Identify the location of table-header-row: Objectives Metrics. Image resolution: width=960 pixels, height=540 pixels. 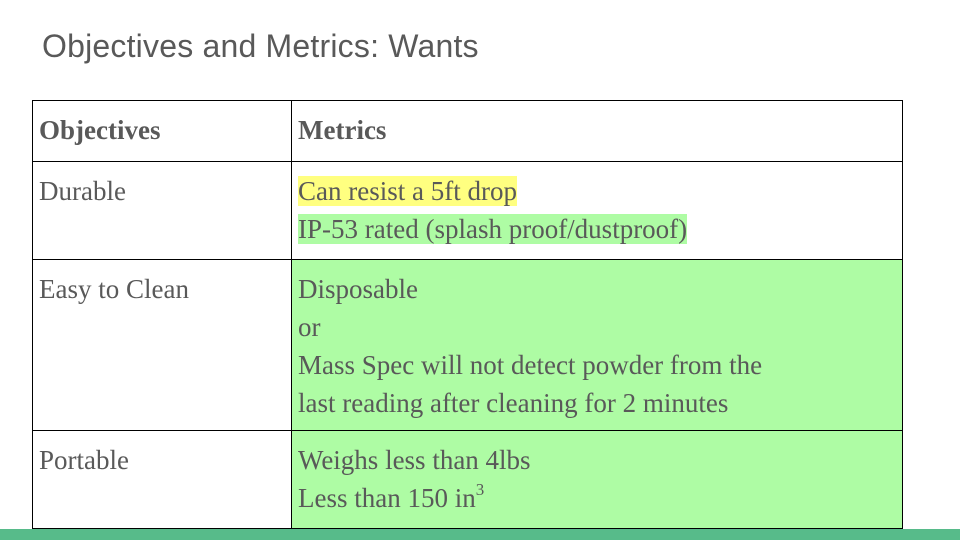
(467, 131).